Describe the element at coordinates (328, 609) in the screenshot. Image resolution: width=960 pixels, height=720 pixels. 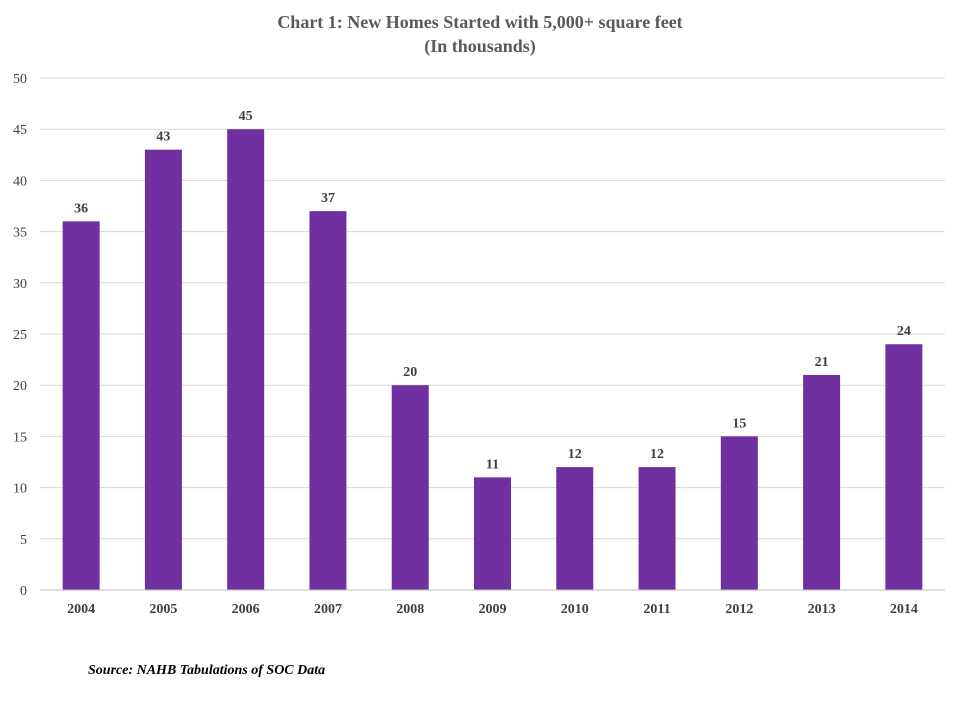
I see `x-tick-label: 2007` at that location.